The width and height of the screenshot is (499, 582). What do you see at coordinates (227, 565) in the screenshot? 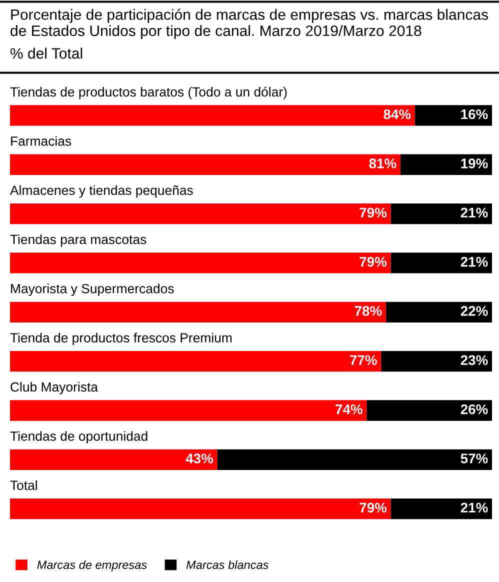
I see `legend-label: Marcas blancas` at bounding box center [227, 565].